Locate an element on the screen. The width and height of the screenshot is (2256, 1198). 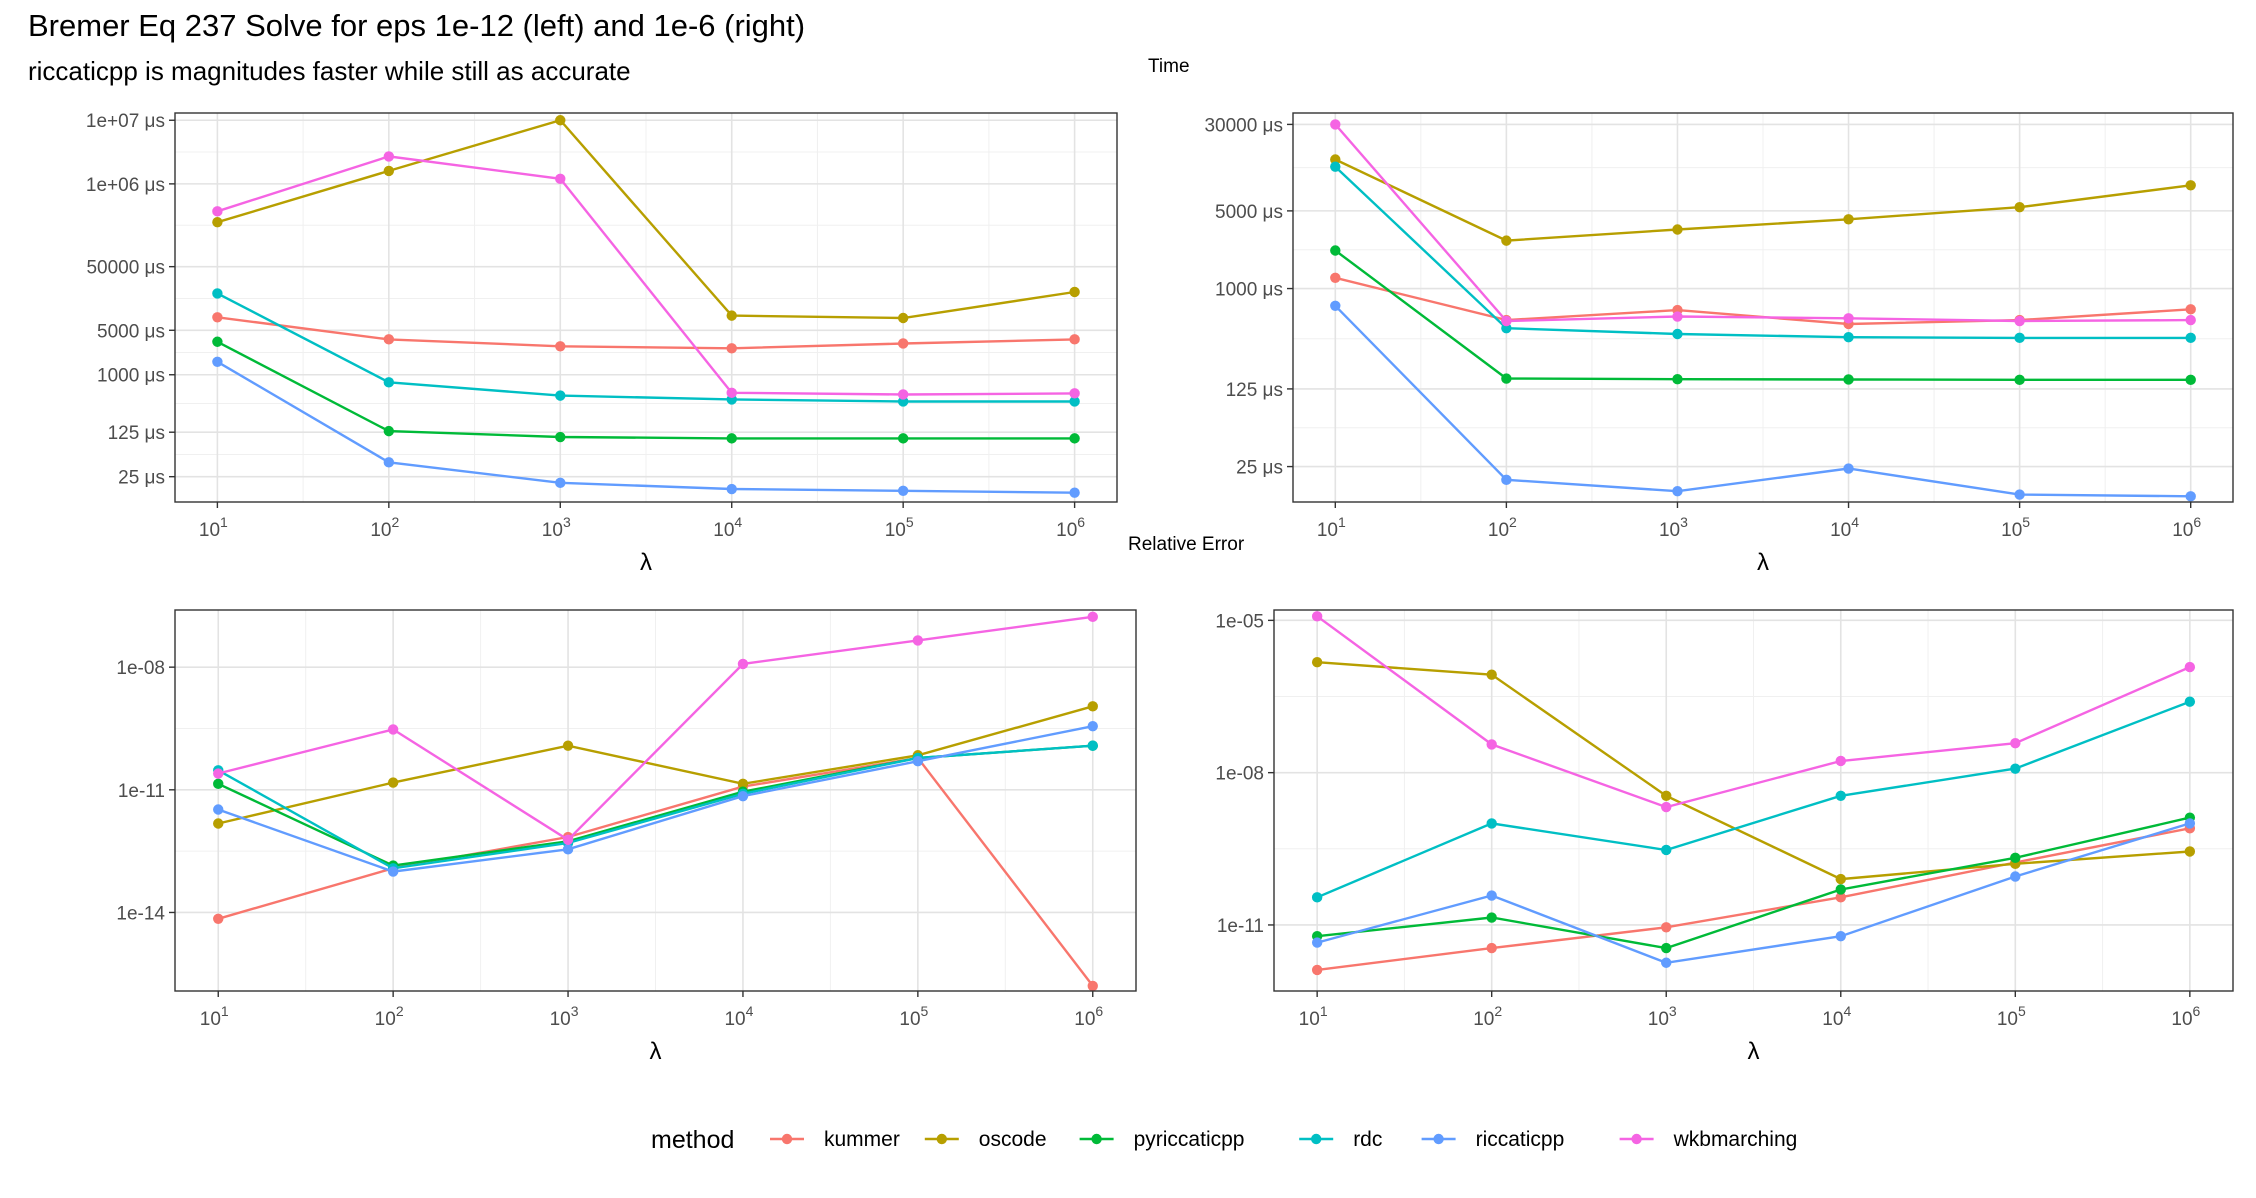
y-tick-label: 1e+06 μs is located at coordinates (125, 185).